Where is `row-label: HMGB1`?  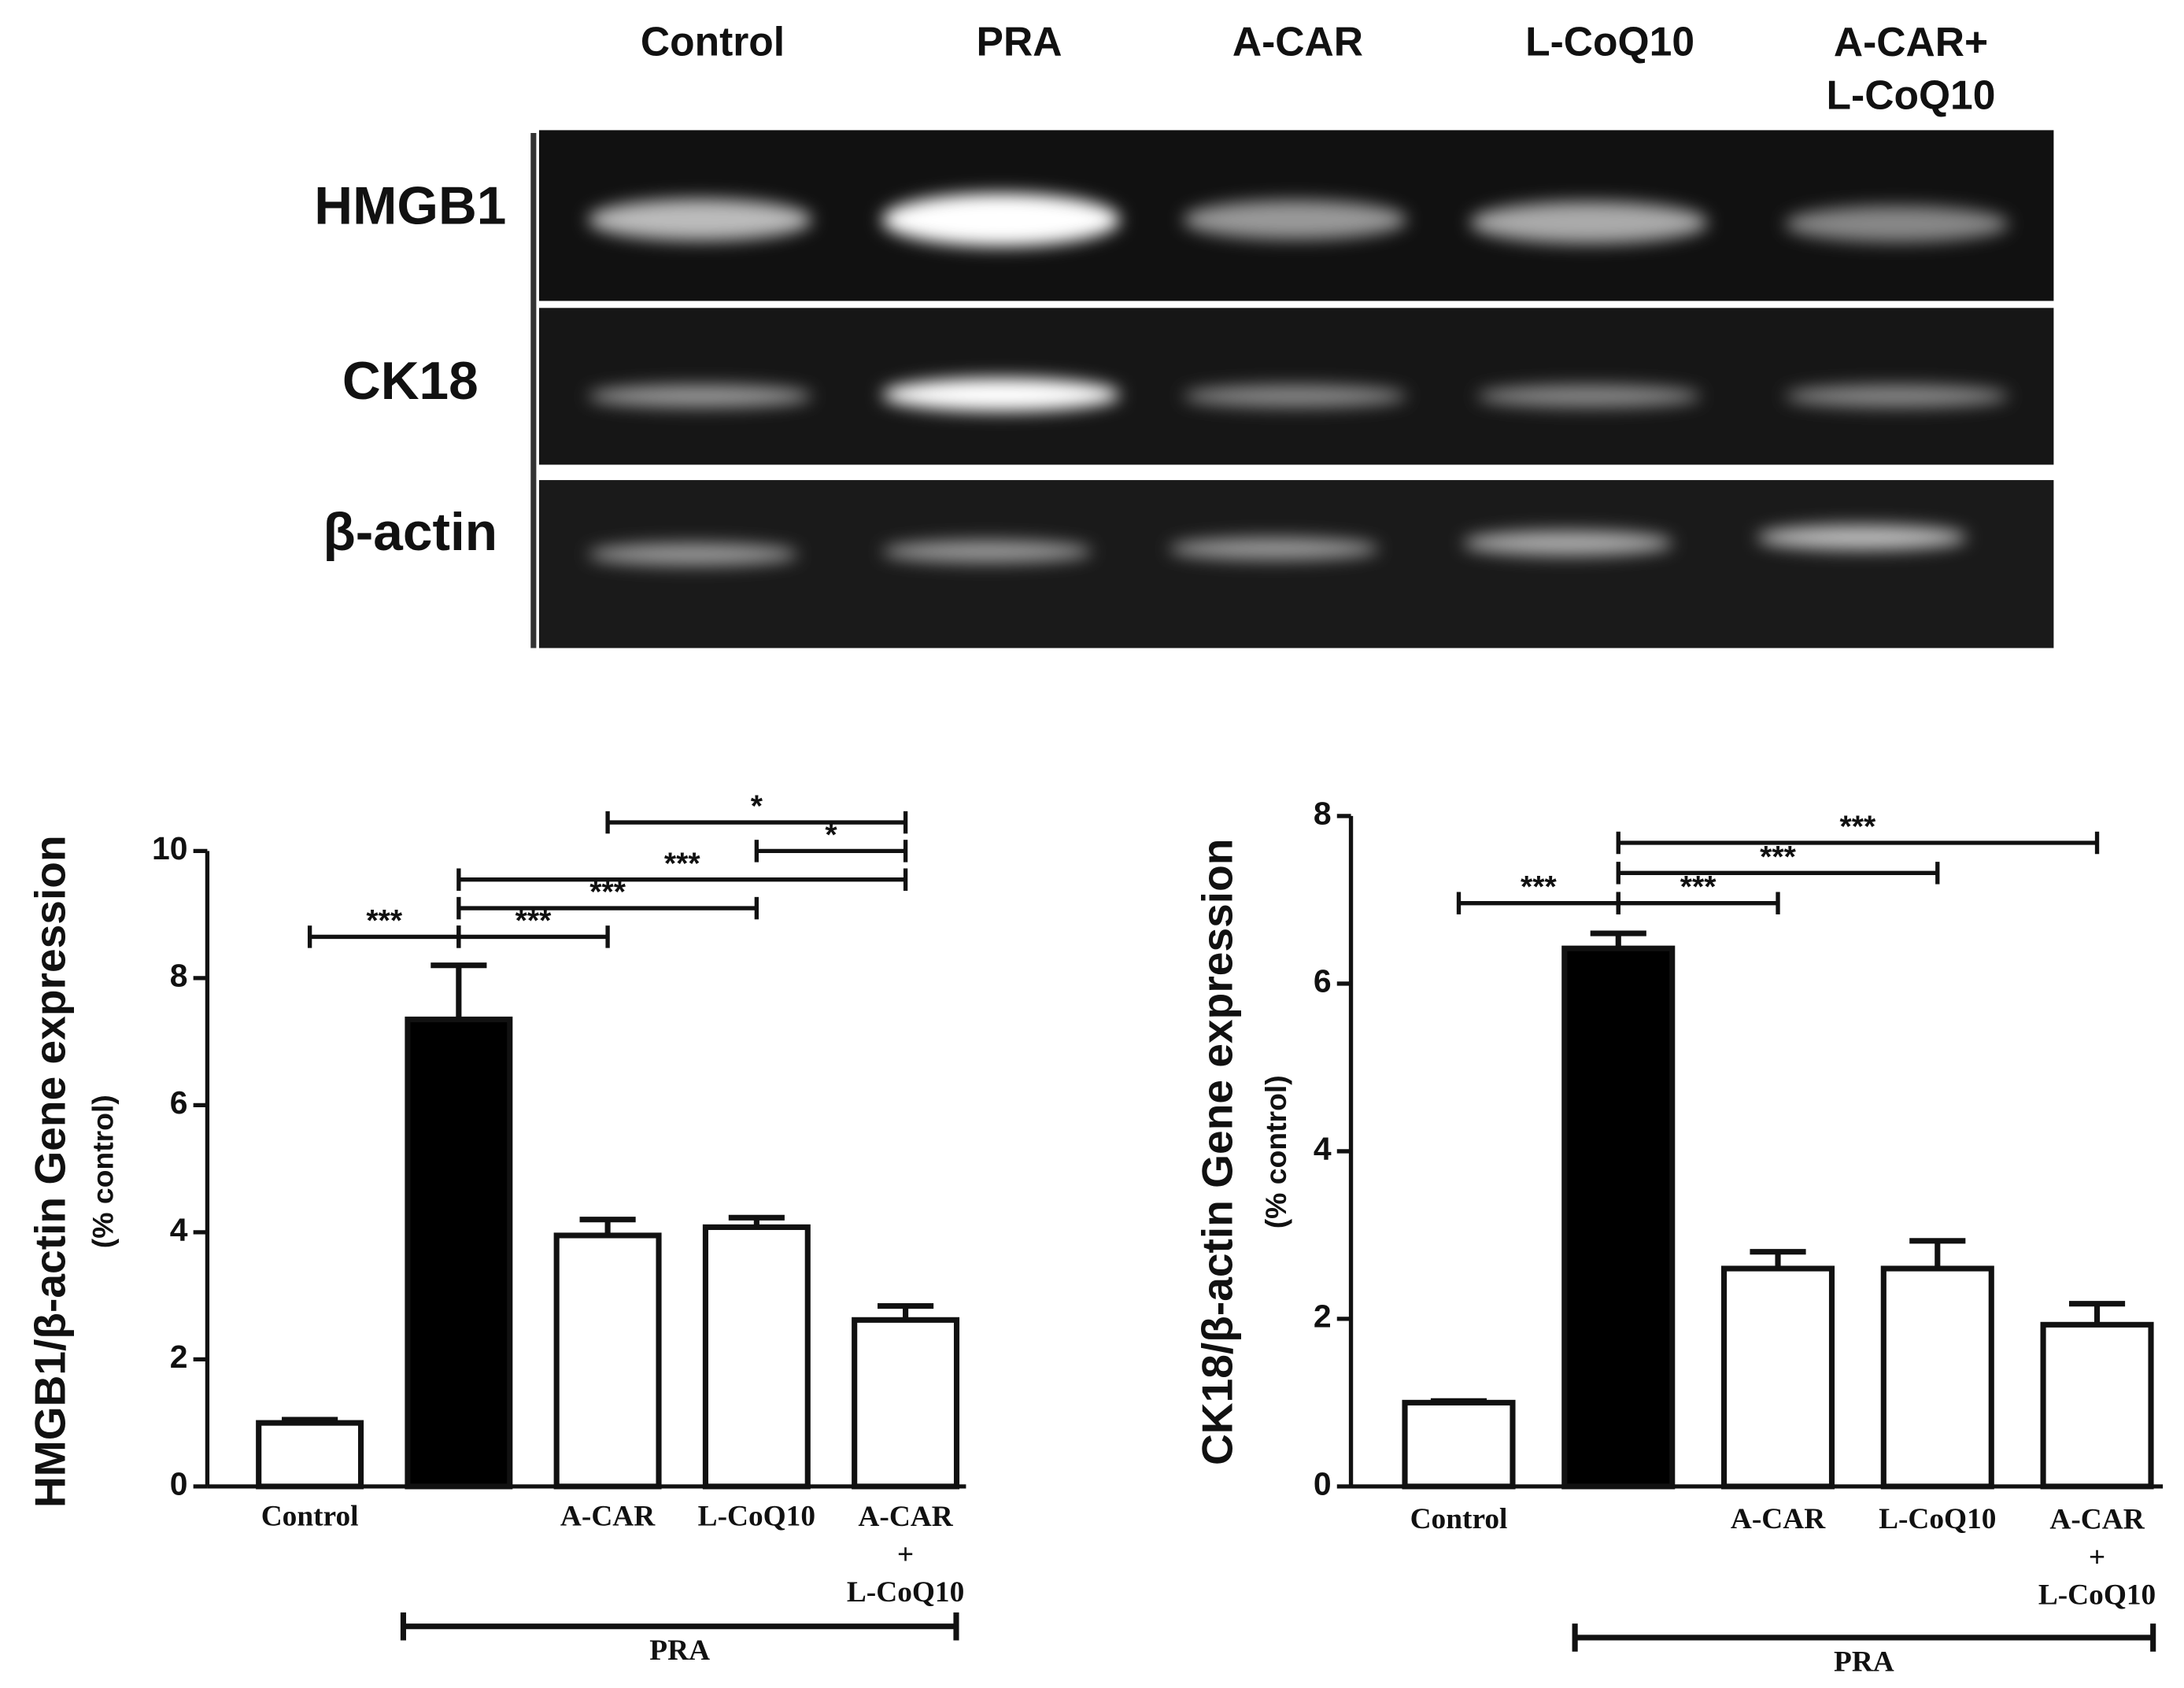
row-label: HMGB1 is located at coordinates (410, 206).